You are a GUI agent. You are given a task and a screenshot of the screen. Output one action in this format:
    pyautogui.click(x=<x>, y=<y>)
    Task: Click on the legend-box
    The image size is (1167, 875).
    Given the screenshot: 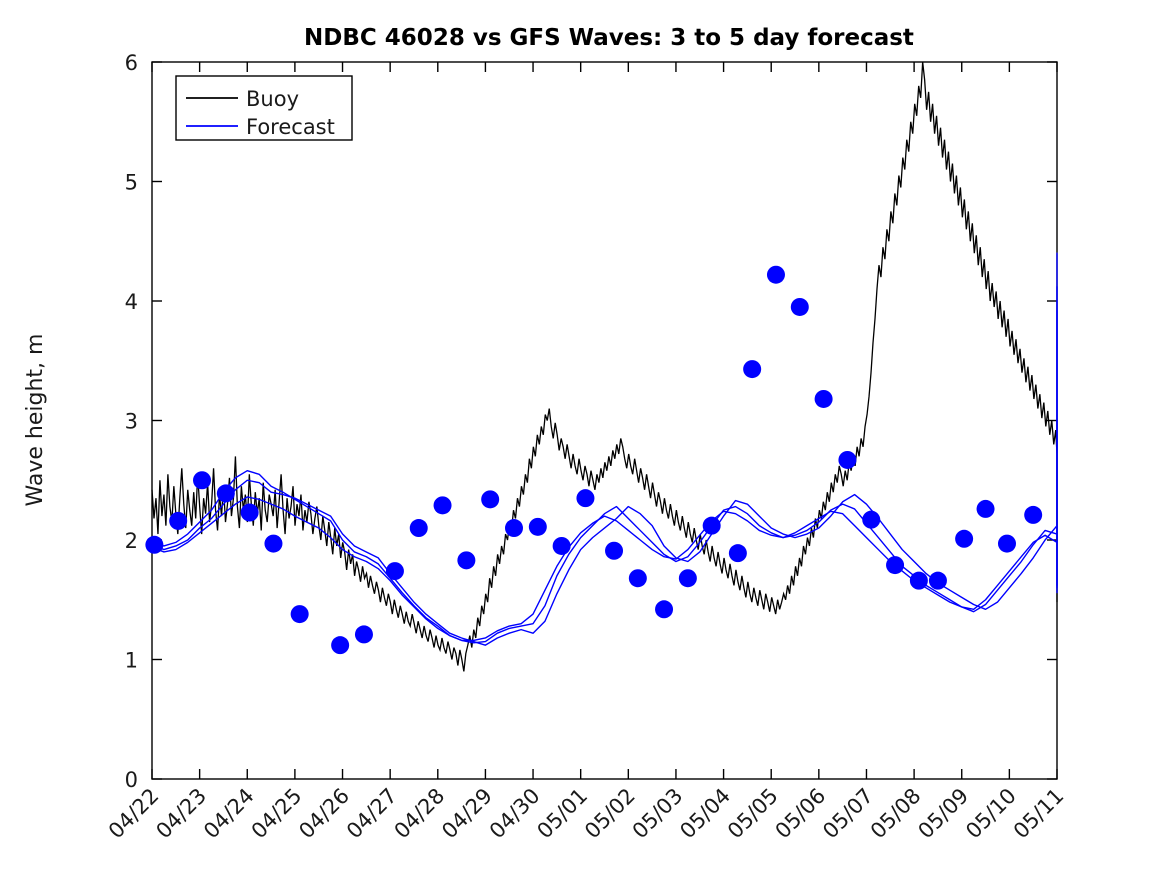 What is the action you would take?
    pyautogui.click(x=264, y=108)
    